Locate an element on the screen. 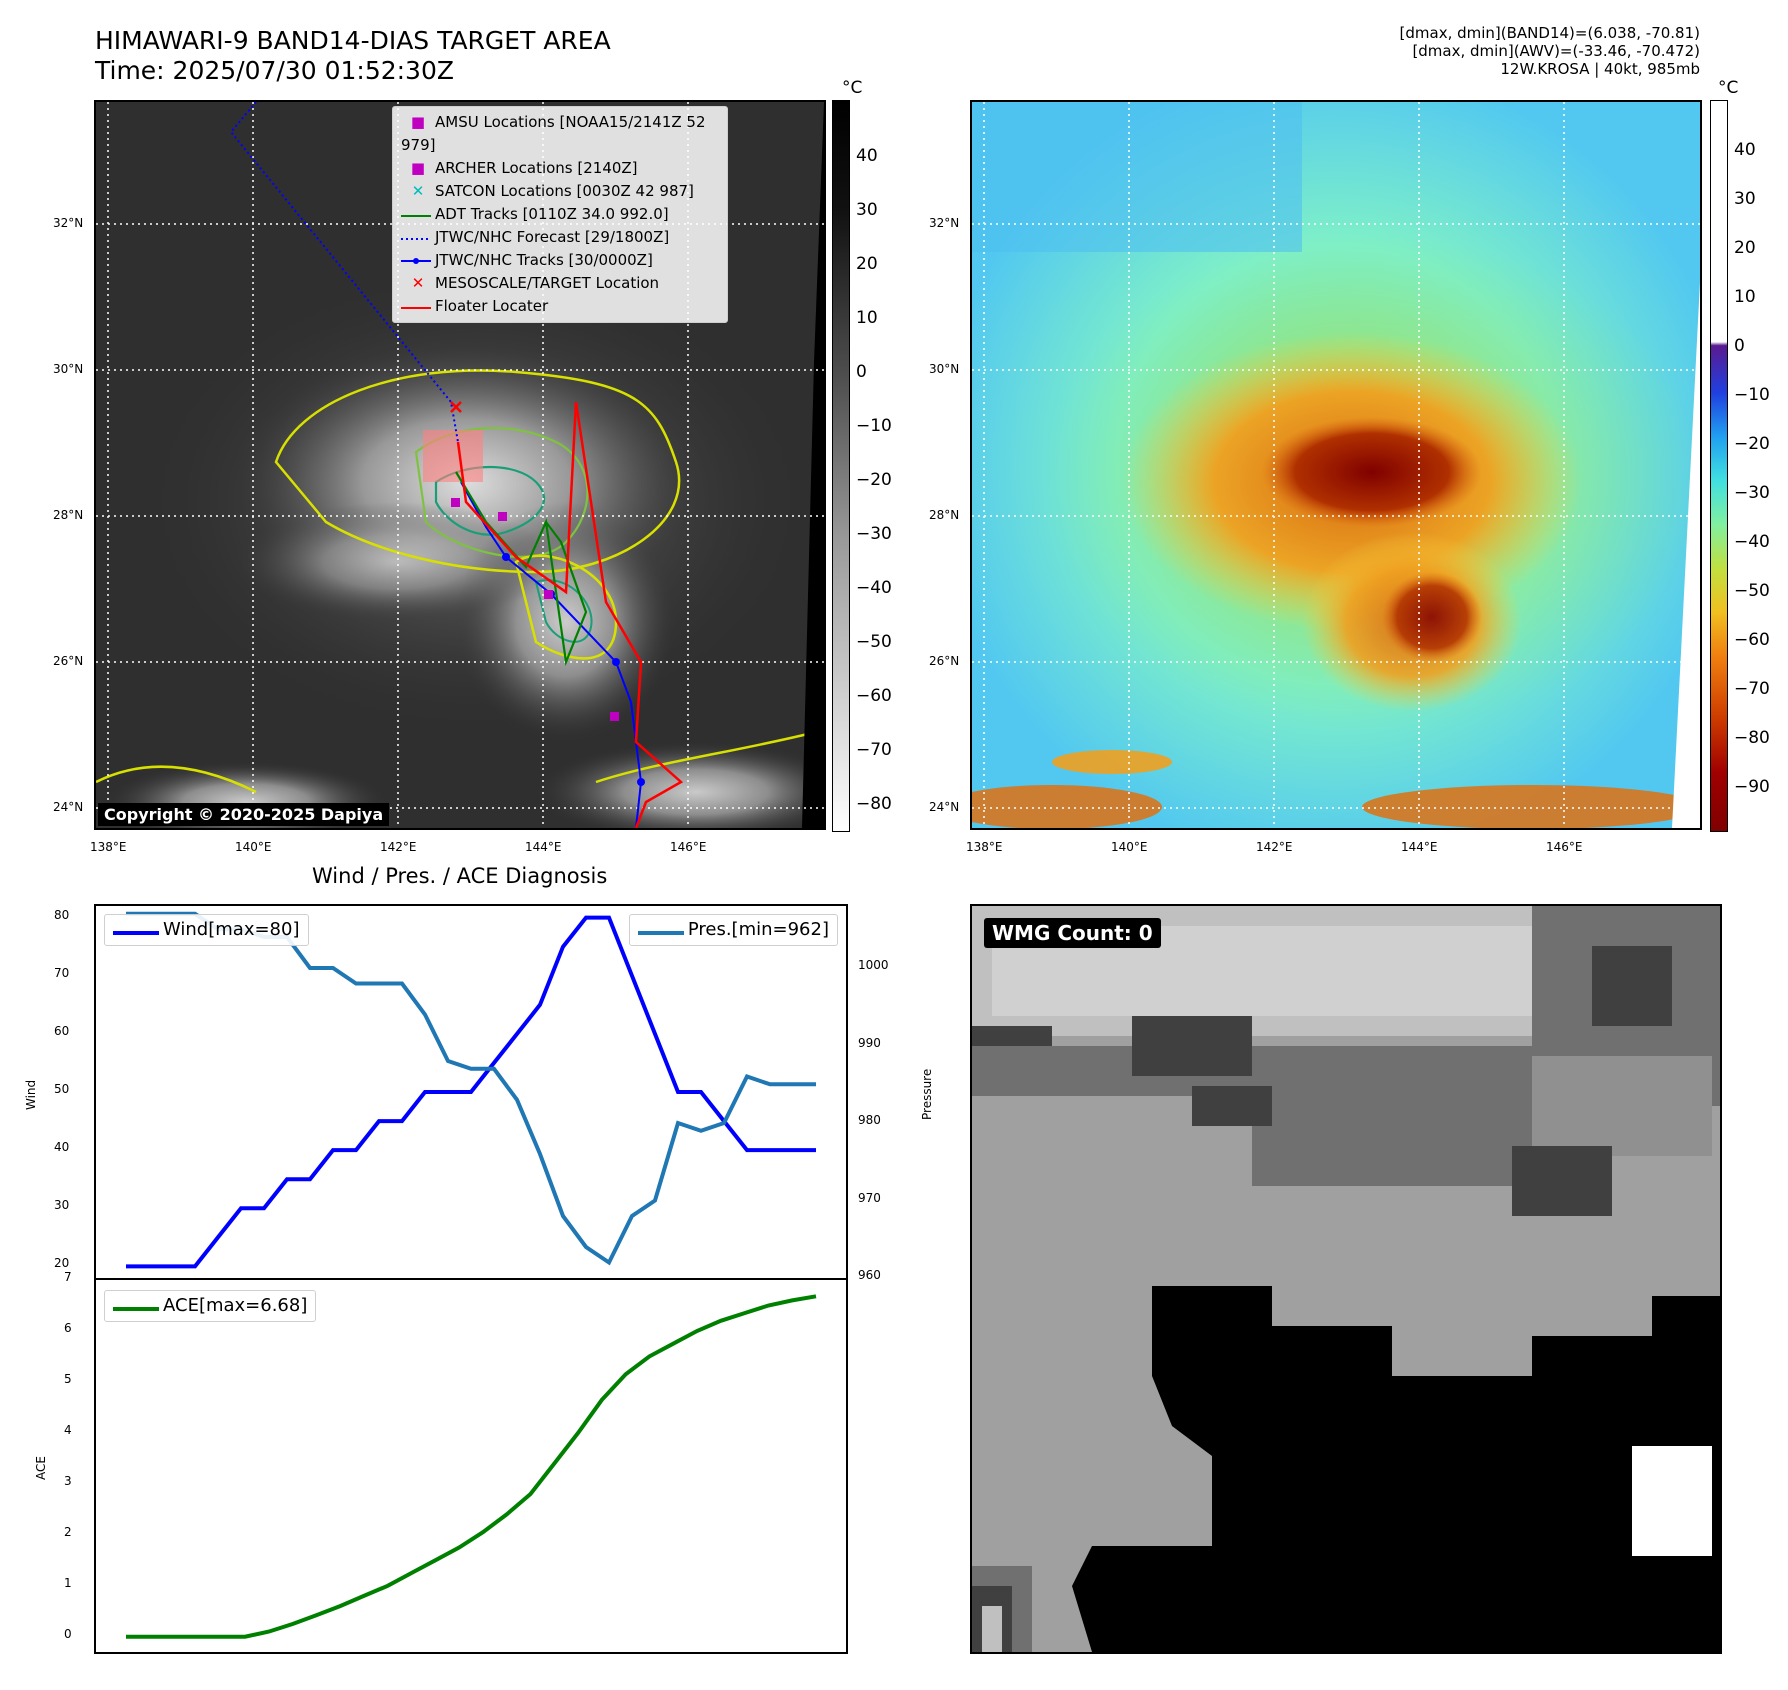  ace-series-line is located at coordinates (471, 1466).